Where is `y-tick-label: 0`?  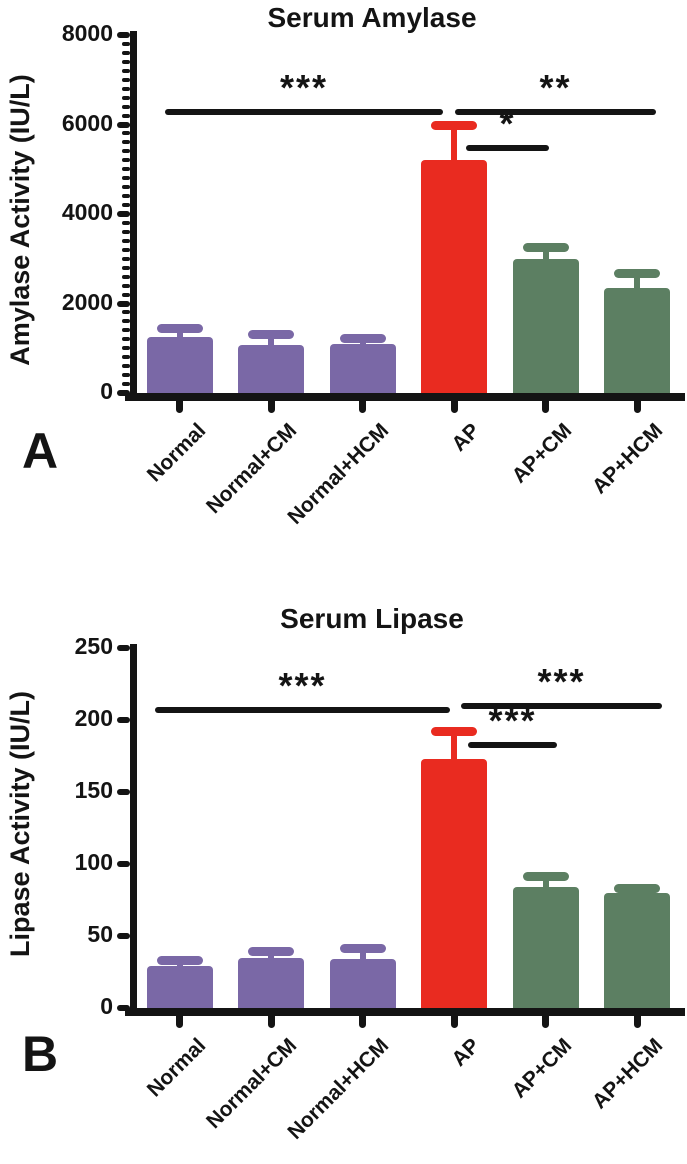 y-tick-label: 0 is located at coordinates (106, 391).